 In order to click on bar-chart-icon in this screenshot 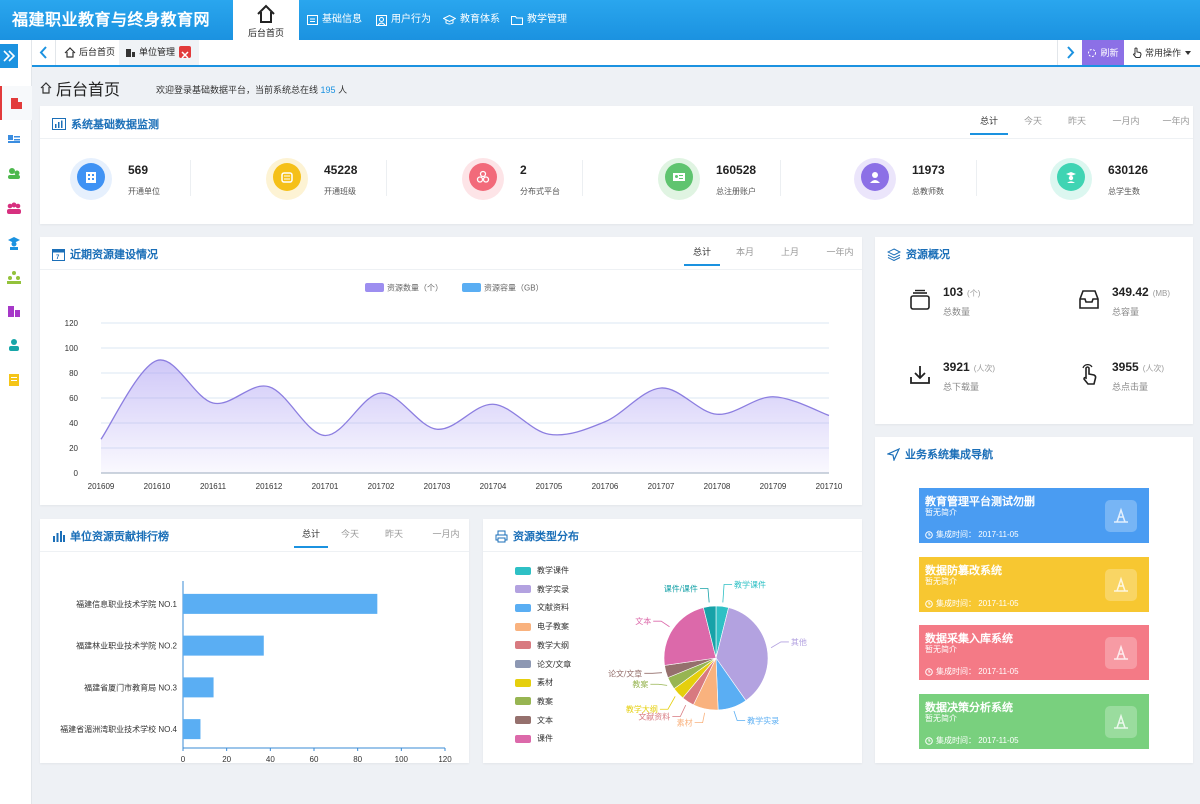, I will do `click(59, 124)`.